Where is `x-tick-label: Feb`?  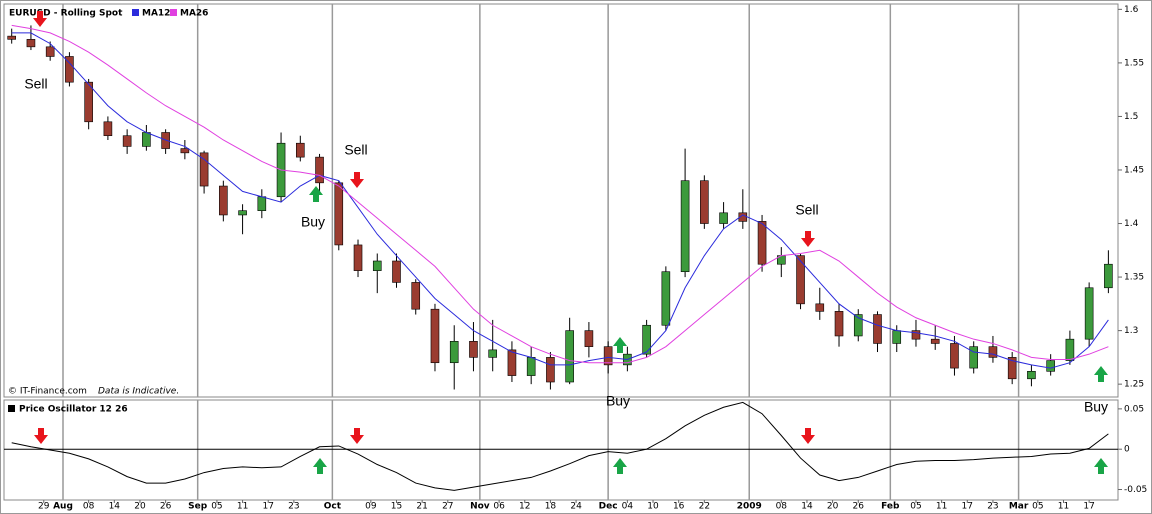 x-tick-label: Feb is located at coordinates (890, 507).